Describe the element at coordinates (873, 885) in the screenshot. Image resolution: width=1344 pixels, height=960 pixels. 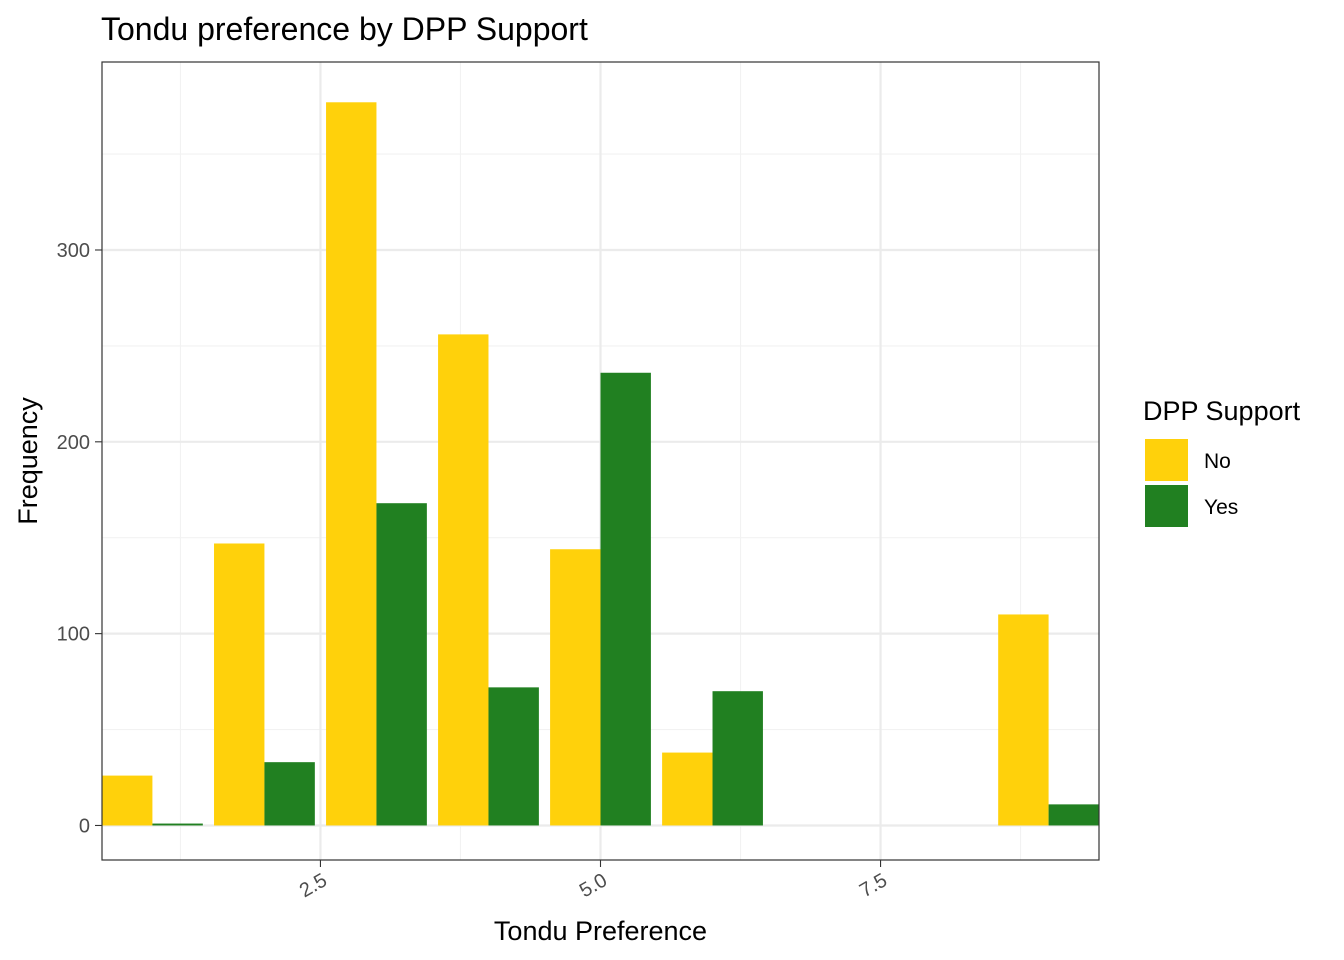
I see `x-tick-label: 7.5` at that location.